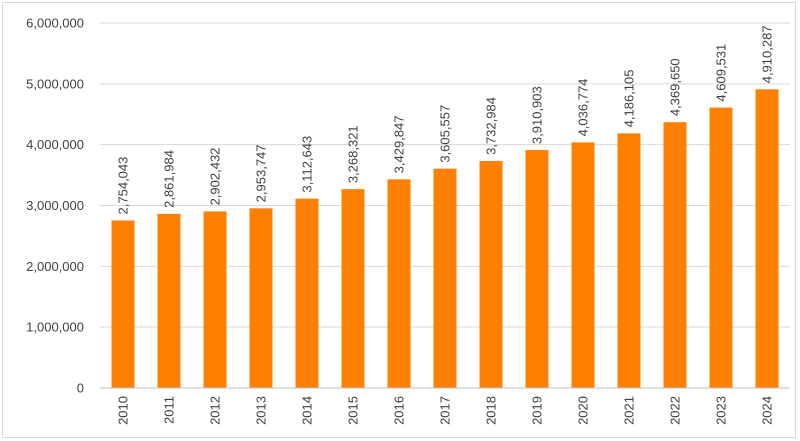  What do you see at coordinates (215, 177) in the screenshot?
I see `data-label-2012: 2,902,432` at bounding box center [215, 177].